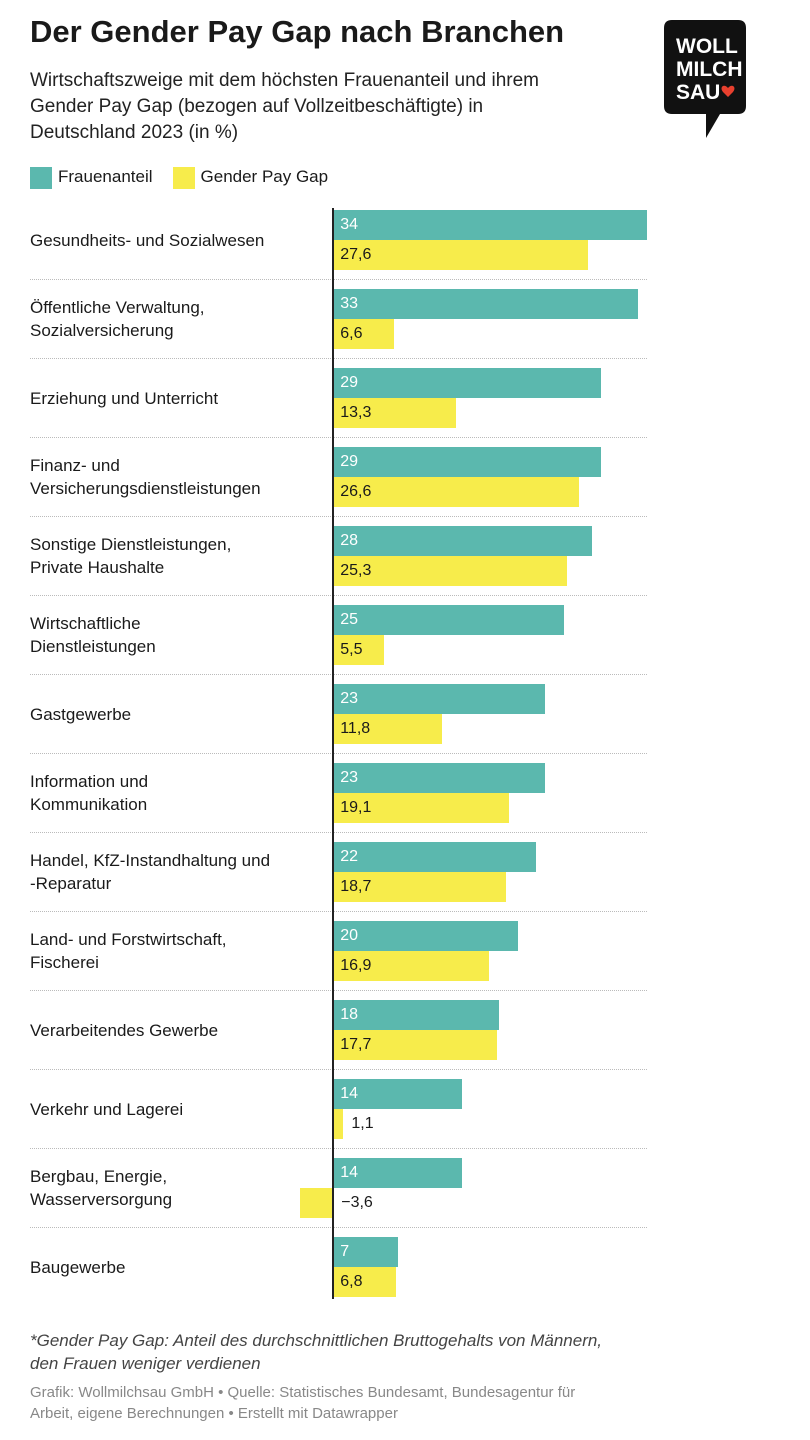 Image resolution: width=810 pixels, height=1440 pixels. I want to click on category-label: Wirtschaftliche Dienstleistungen, so click(93, 635).